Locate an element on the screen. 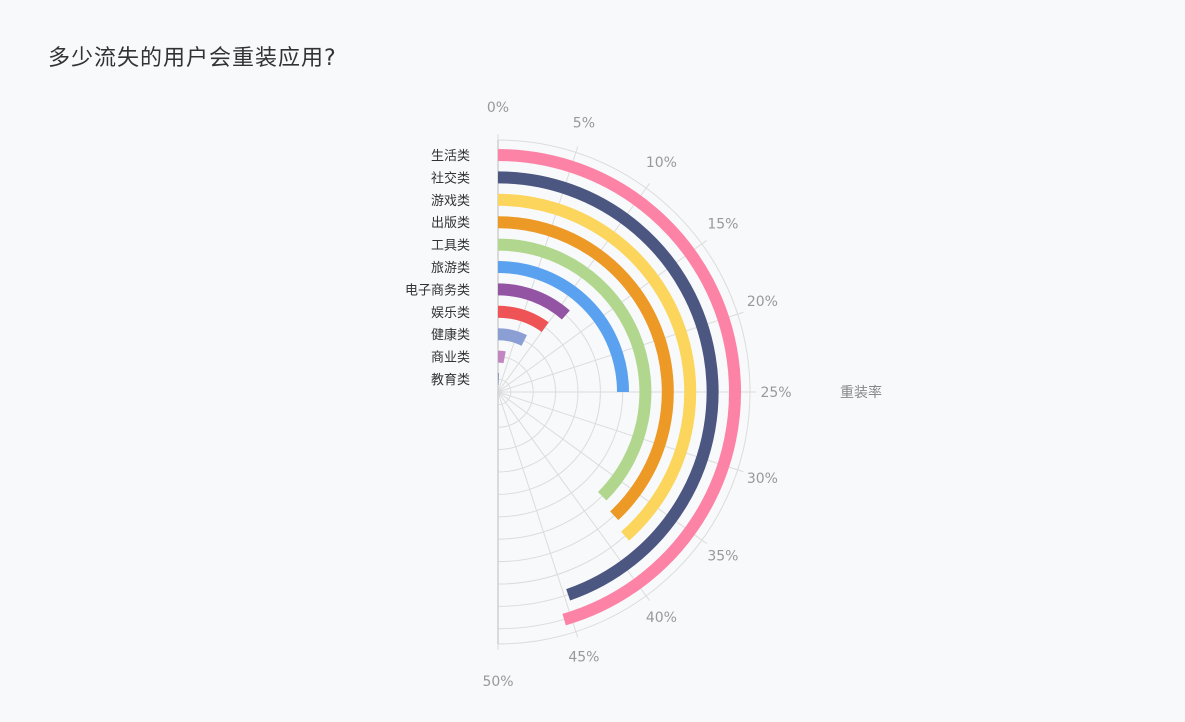 Image resolution: width=1185 pixels, height=722 pixels. category-label: 出版类 is located at coordinates (450, 223).